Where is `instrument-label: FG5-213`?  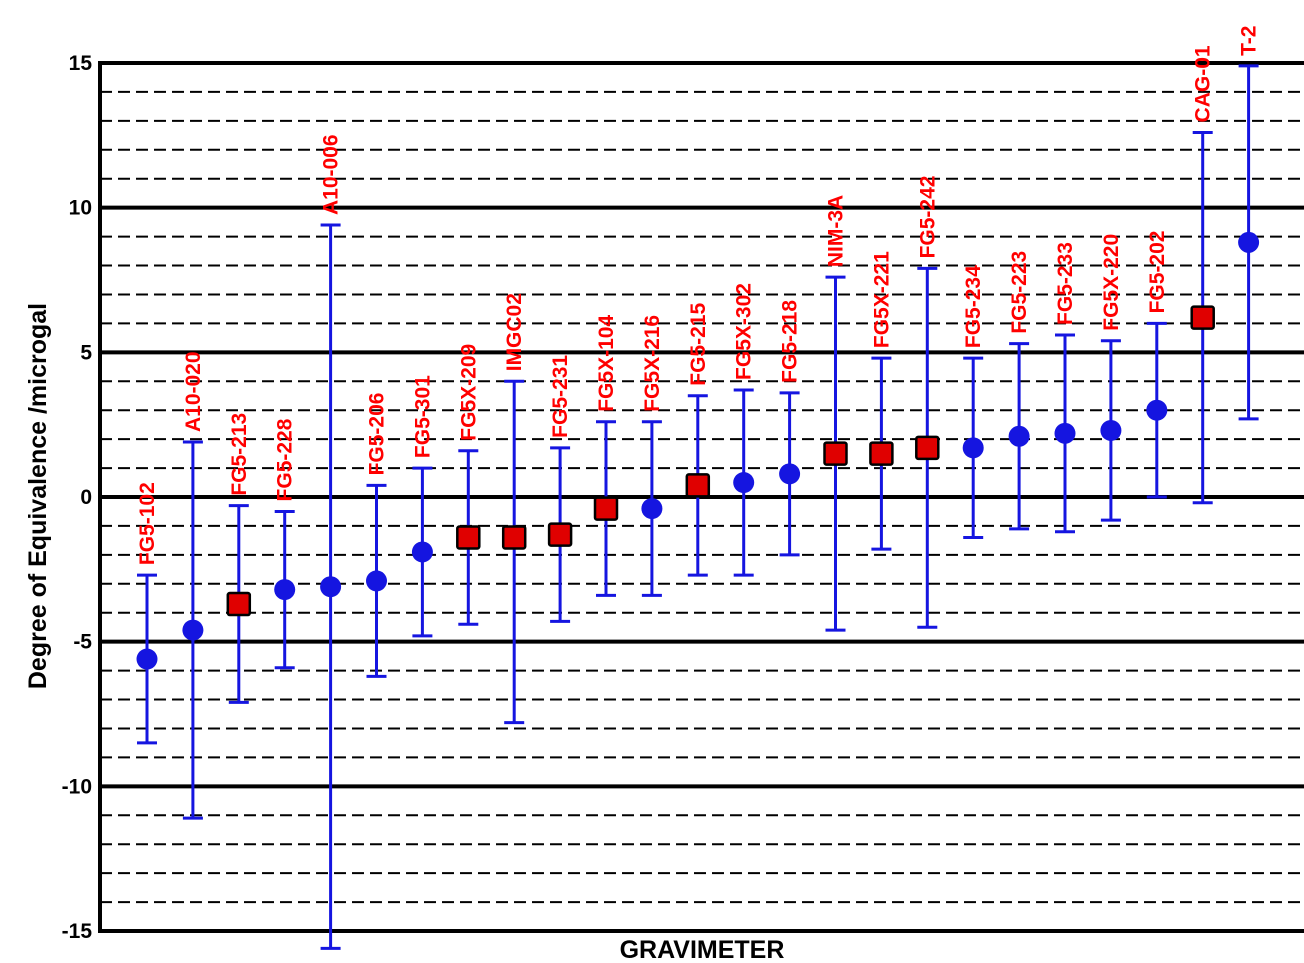
instrument-label: FG5-213 is located at coordinates (239, 454).